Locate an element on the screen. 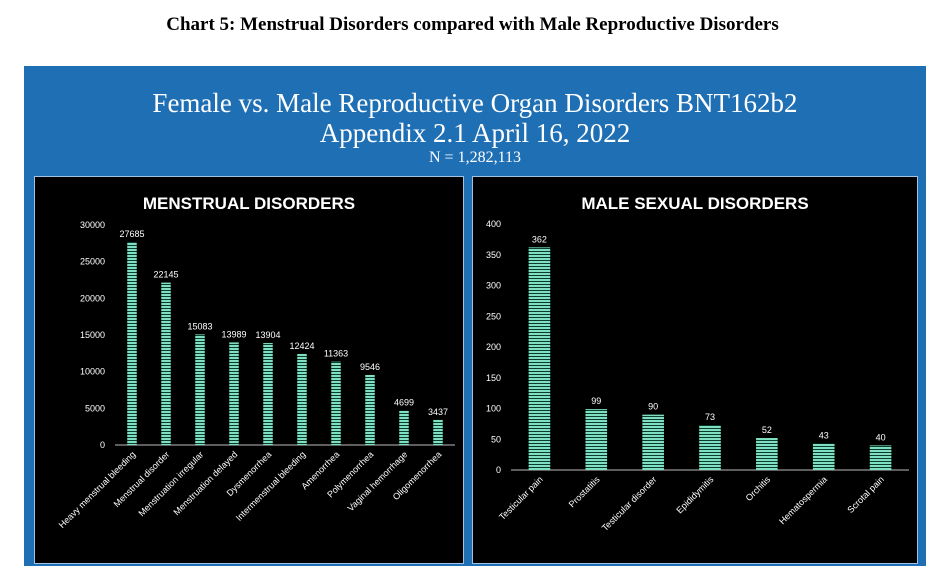 This screenshot has width=945, height=581. y-tick-label: 350 is located at coordinates (493, 255).